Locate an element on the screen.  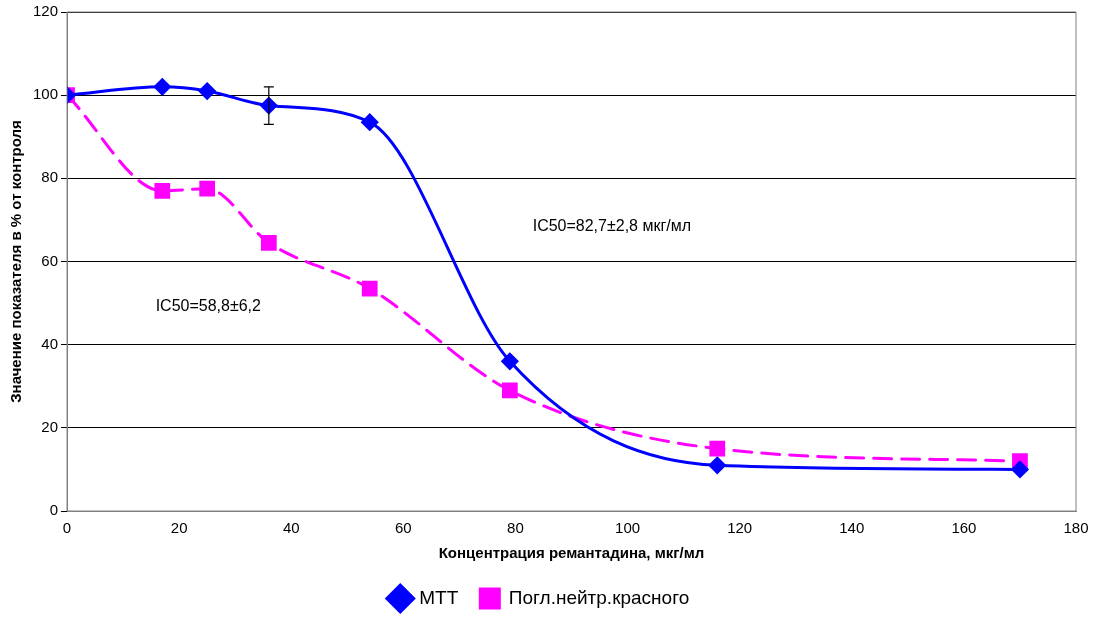
y-tick-label: 40 is located at coordinates (50, 343).